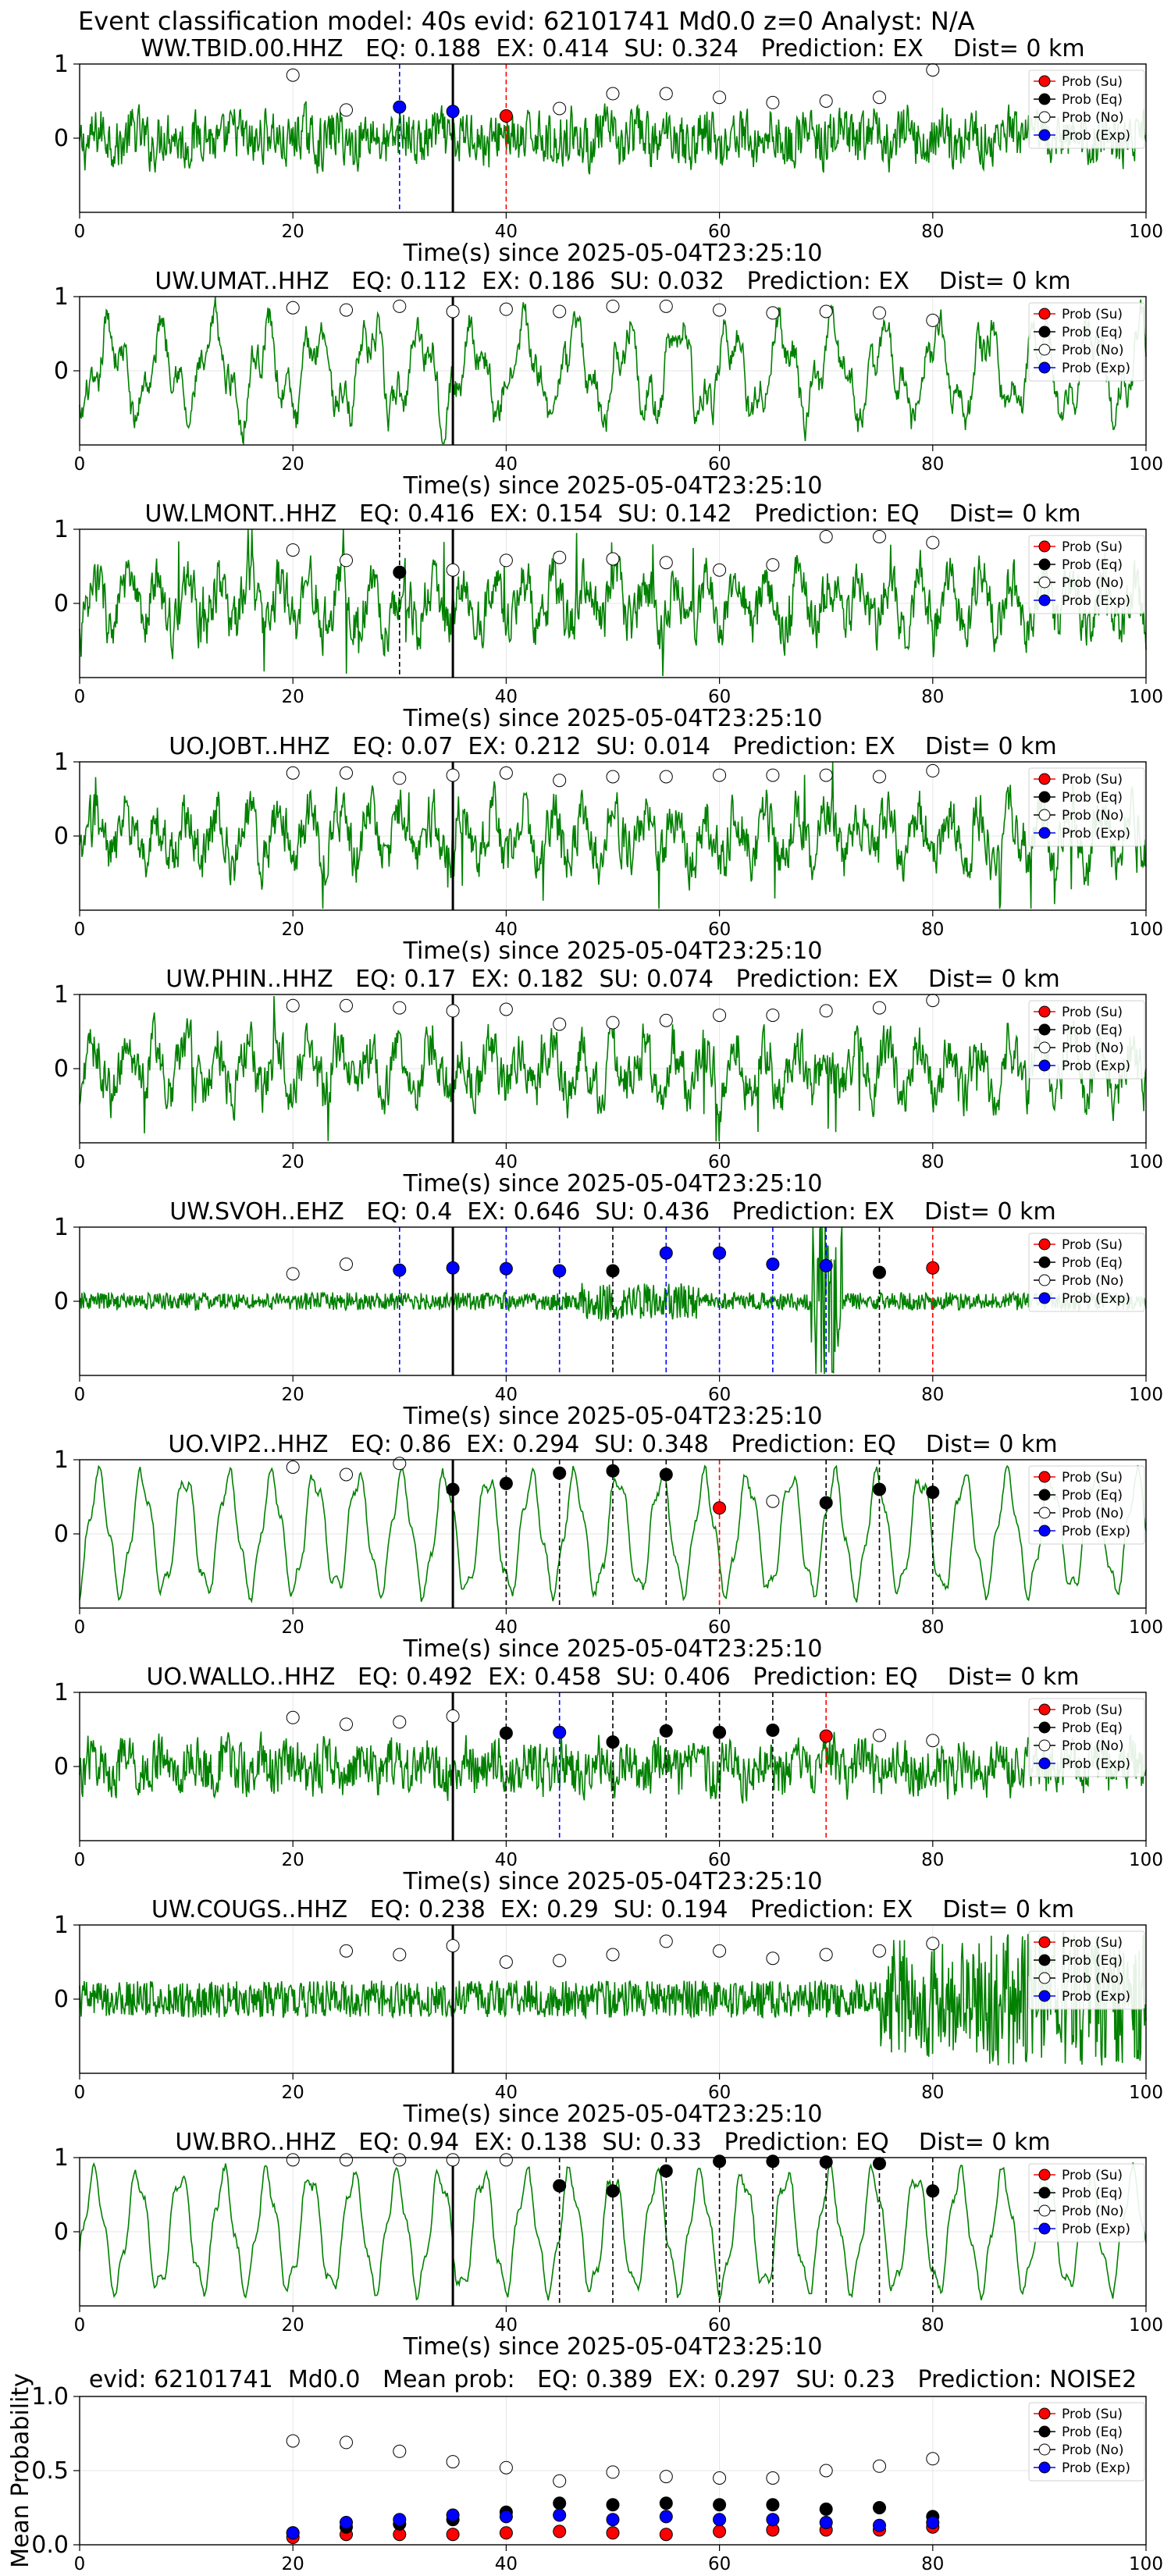  I want to click on panel-9: 0 20 40 60 80 100 1 0 UW.BRO..HHZ EQ: 0.94 EX, so click(608, 2245).